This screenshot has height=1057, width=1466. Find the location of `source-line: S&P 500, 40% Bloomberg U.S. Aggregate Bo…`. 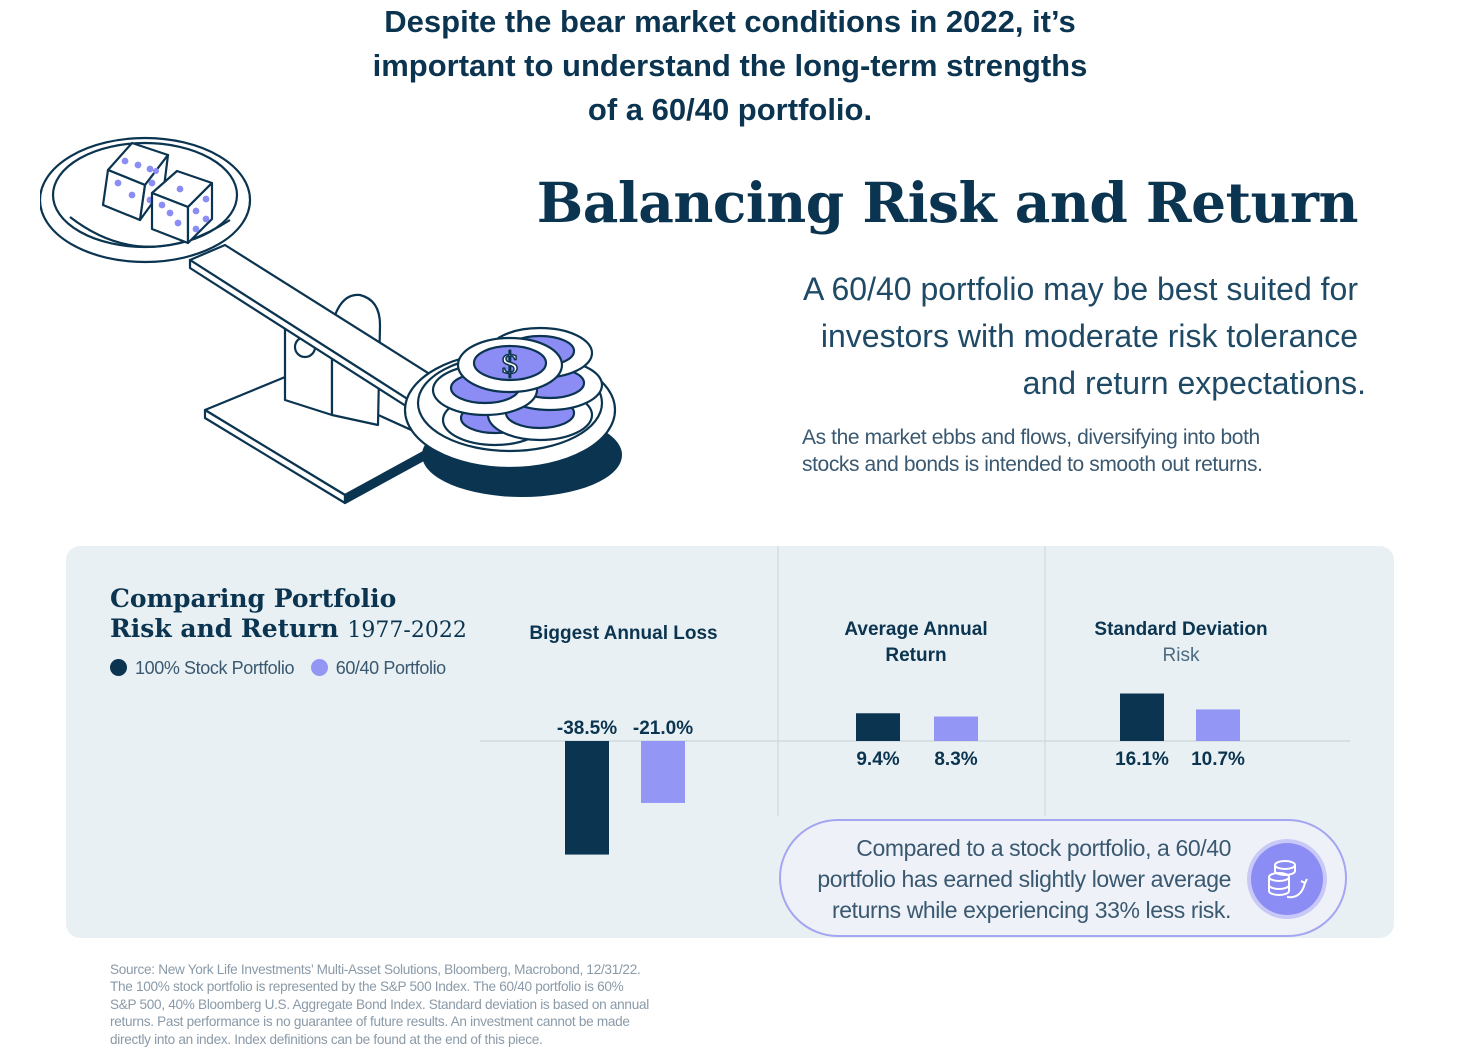

source-line: S&P 500, 40% Bloomberg U.S. Aggregate Bo… is located at coordinates (379, 1004).